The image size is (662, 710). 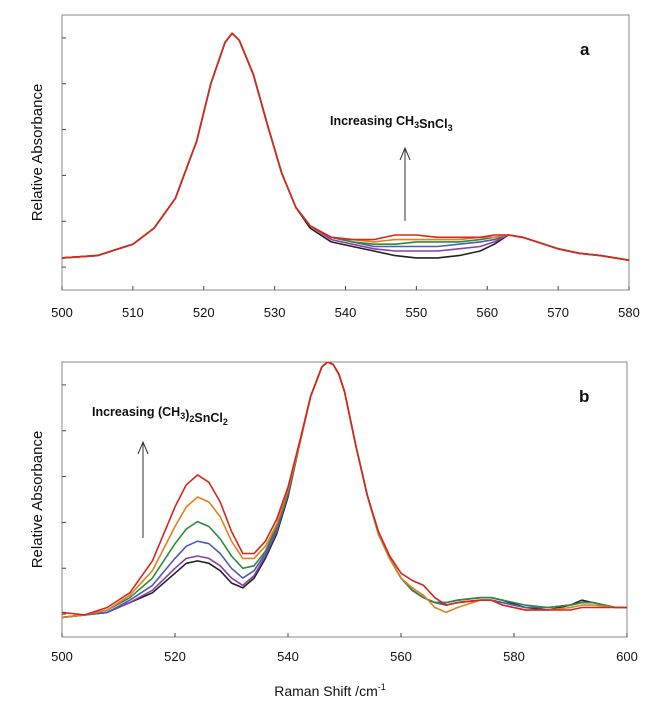 What do you see at coordinates (160, 416) in the screenshot?
I see `annotation-text: Increasing (CH3)2SnCl2` at bounding box center [160, 416].